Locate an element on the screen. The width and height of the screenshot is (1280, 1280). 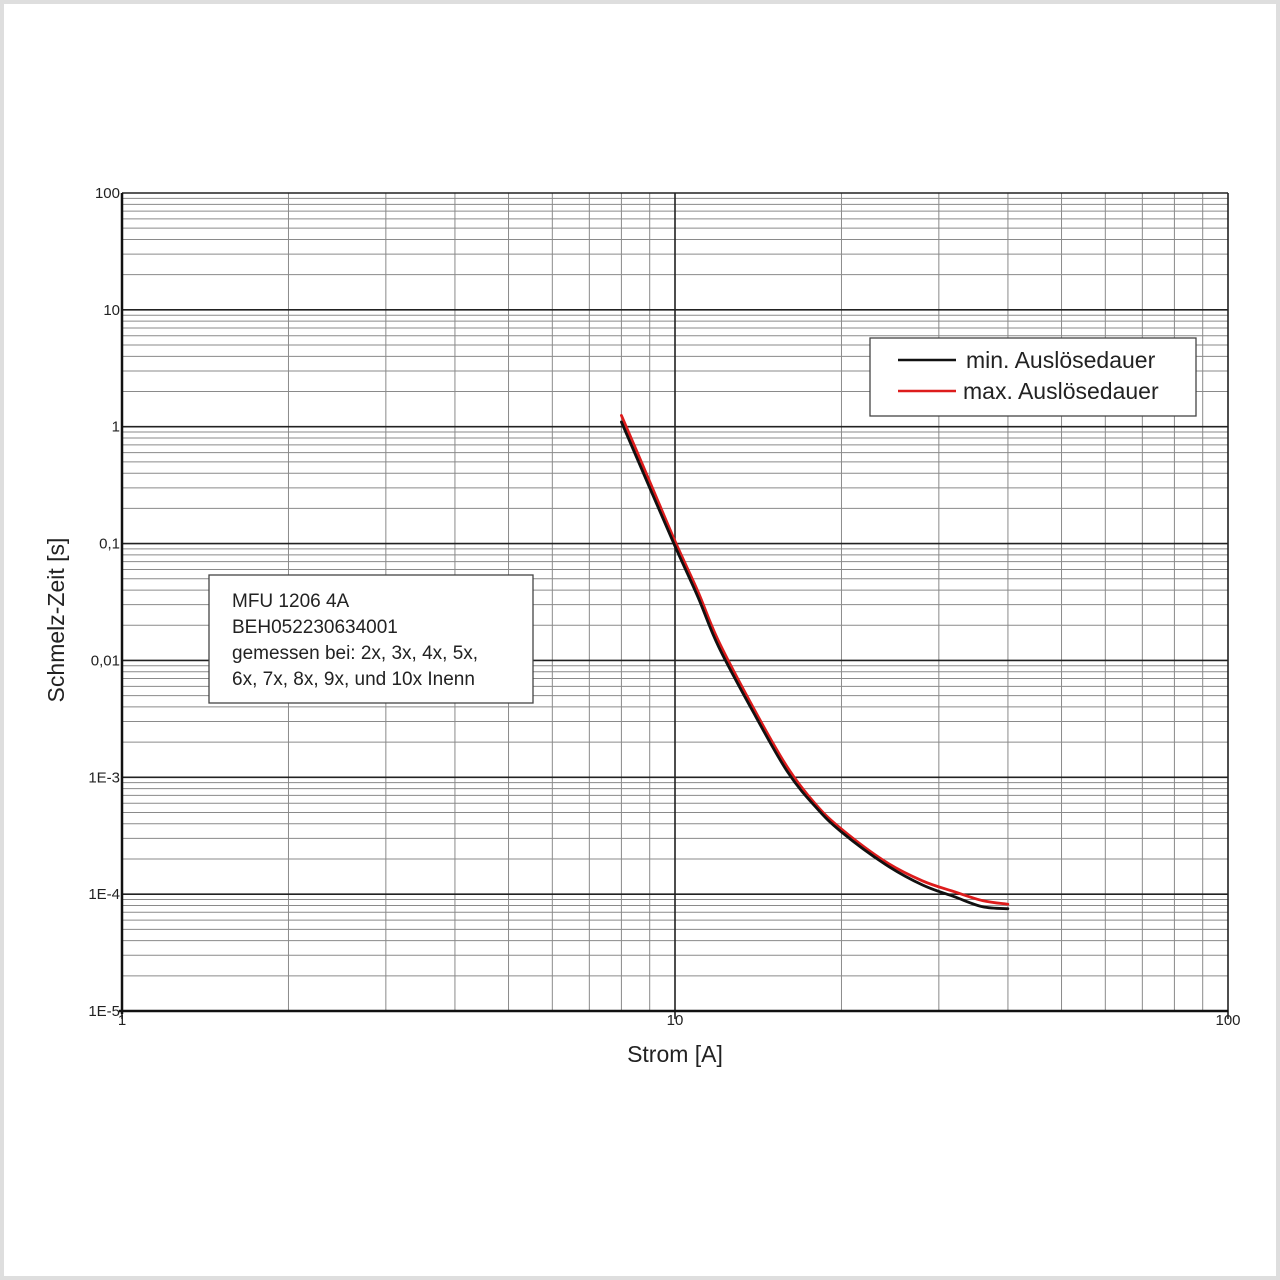
x-axis-title: Strom [A] is located at coordinates (675, 1054).